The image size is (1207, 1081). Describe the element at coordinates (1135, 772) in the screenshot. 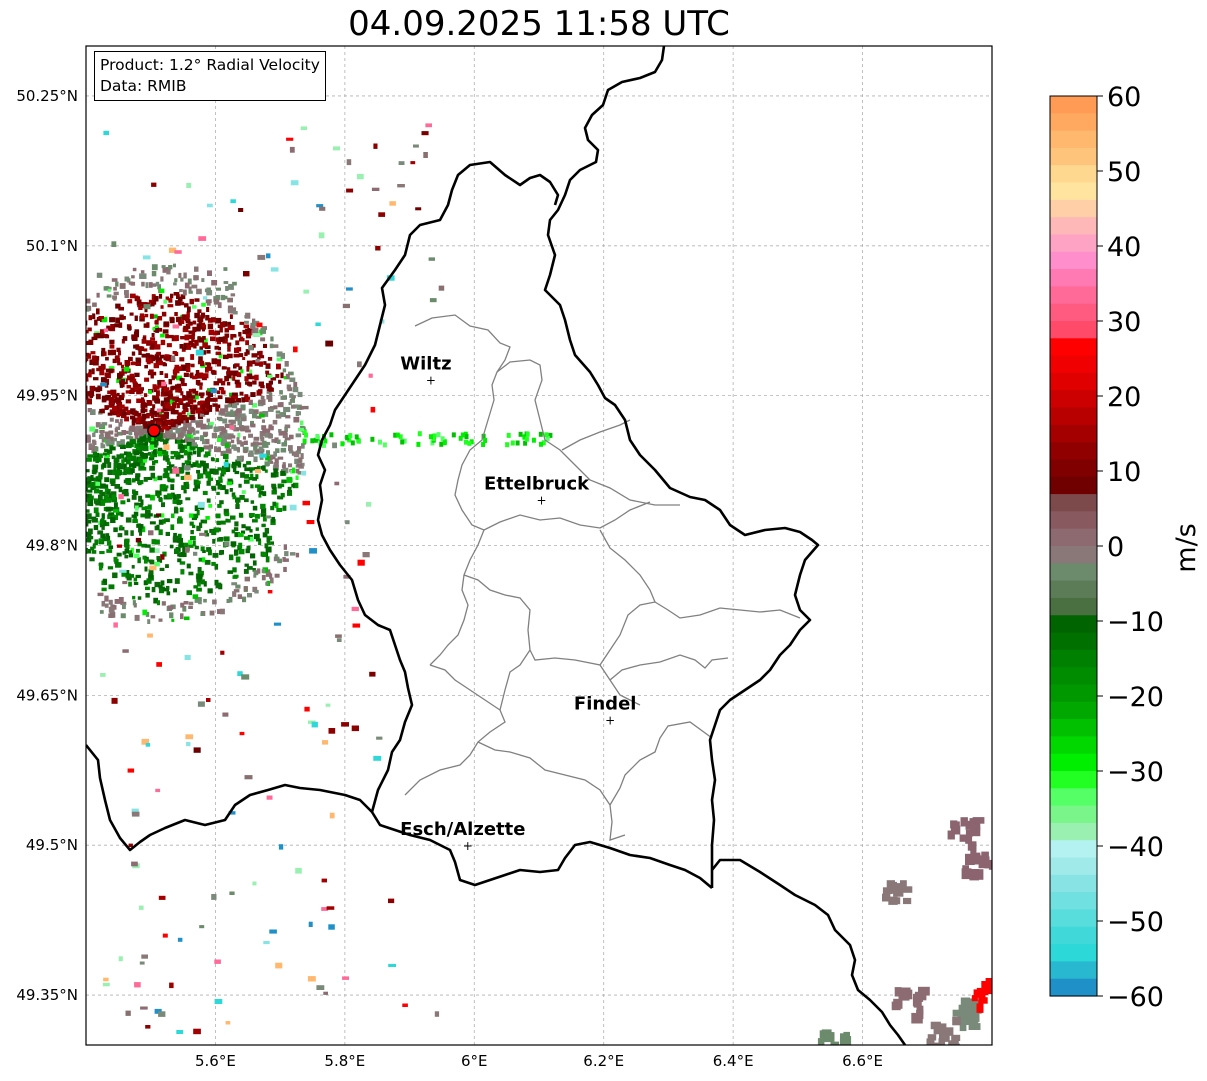

I see `colorbar-tick-label: −30` at that location.